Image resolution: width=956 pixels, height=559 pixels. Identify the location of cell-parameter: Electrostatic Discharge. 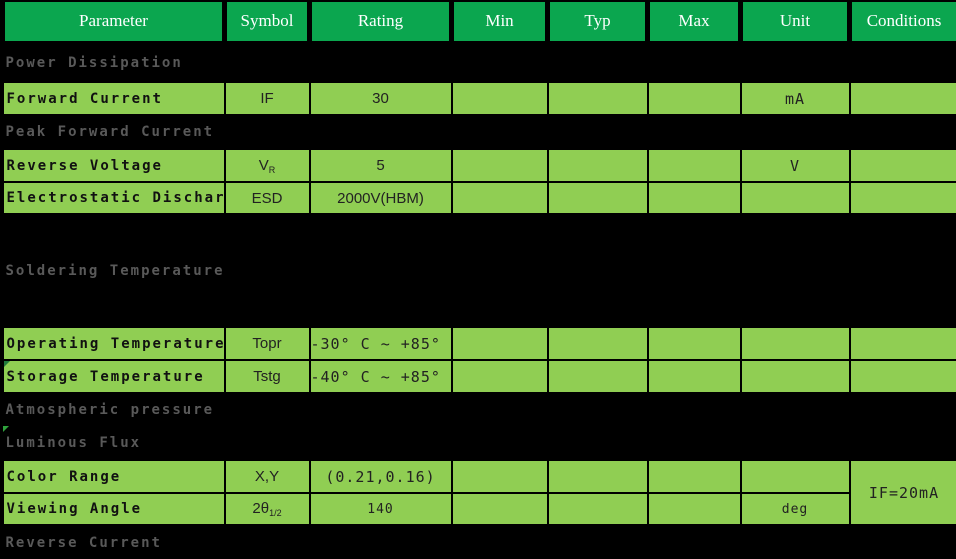
(114, 198).